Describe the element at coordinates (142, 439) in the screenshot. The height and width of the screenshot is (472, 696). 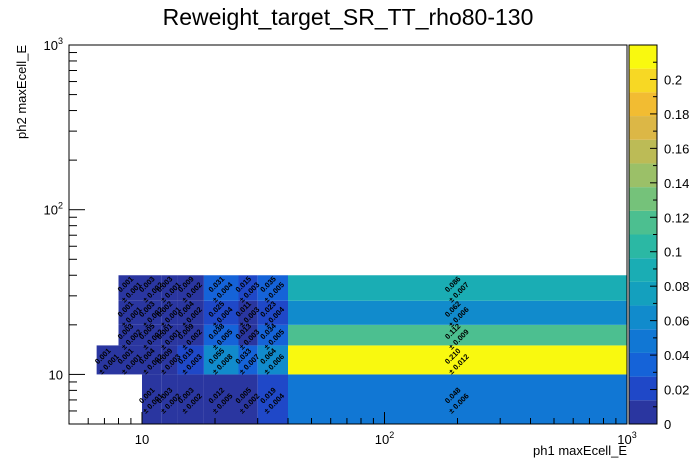
I see `x-tick-label: 10` at that location.